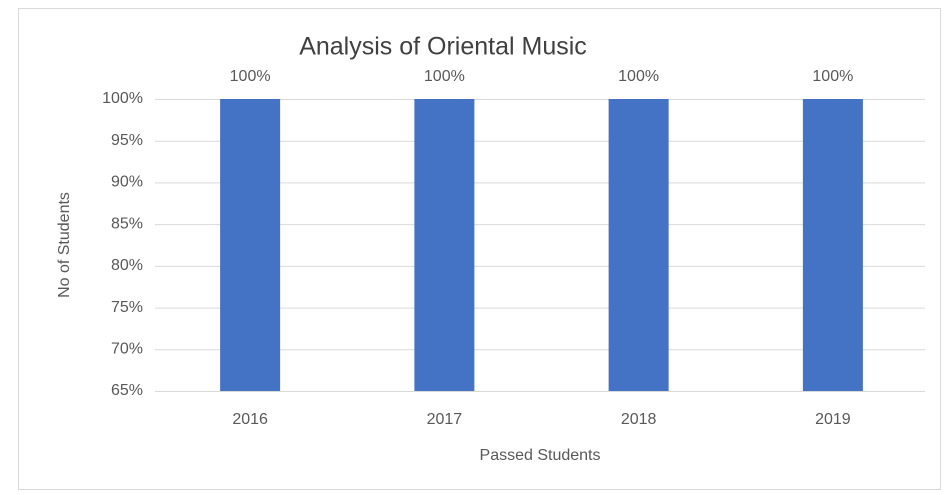  What do you see at coordinates (250, 419) in the screenshot?
I see `x-tick-label: 2016` at bounding box center [250, 419].